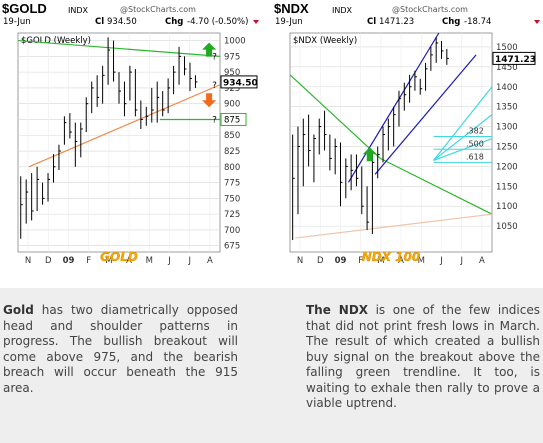  What do you see at coordinates (341, 261) in the screenshot?
I see `ndx-x-tick-label: 09` at bounding box center [341, 261].